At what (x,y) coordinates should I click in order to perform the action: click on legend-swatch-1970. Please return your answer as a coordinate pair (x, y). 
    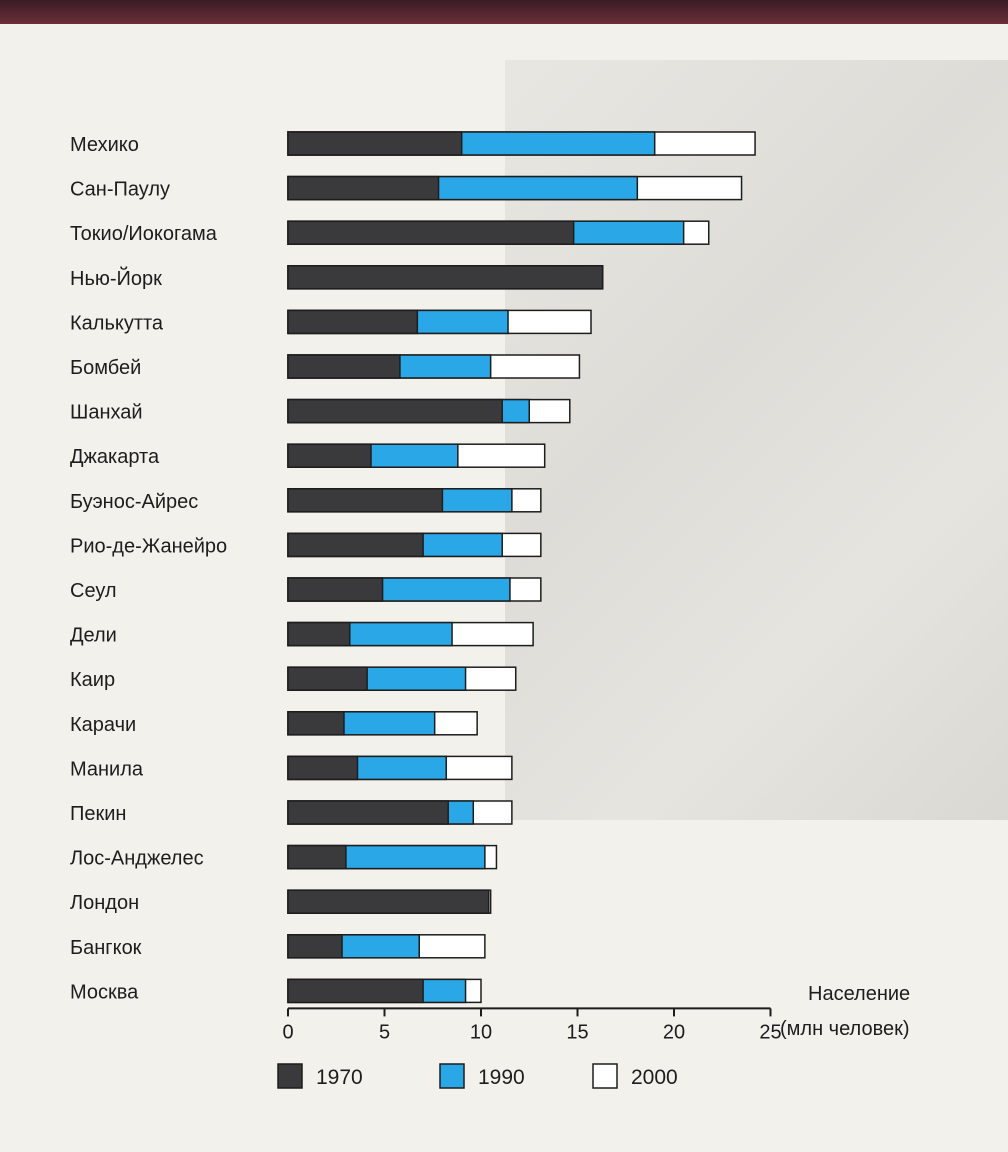
    Looking at the image, I should click on (290, 1076).